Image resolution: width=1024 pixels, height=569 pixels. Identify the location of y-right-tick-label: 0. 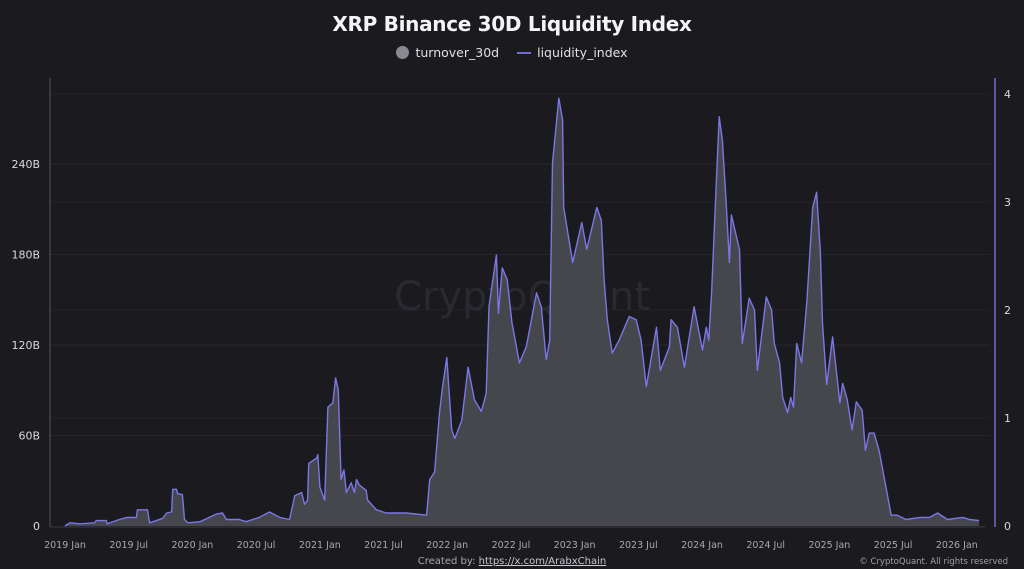
(1007, 526).